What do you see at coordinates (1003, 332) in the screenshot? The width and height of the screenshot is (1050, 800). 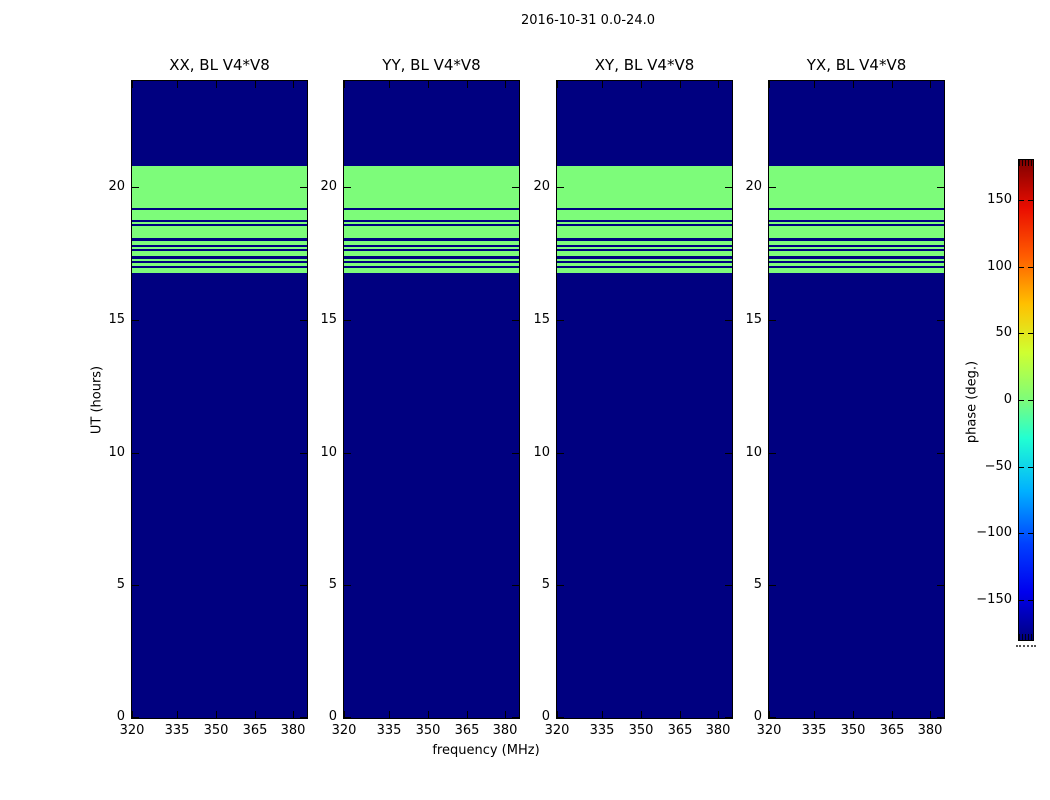 I see `colorbar-tick-label: 50` at bounding box center [1003, 332].